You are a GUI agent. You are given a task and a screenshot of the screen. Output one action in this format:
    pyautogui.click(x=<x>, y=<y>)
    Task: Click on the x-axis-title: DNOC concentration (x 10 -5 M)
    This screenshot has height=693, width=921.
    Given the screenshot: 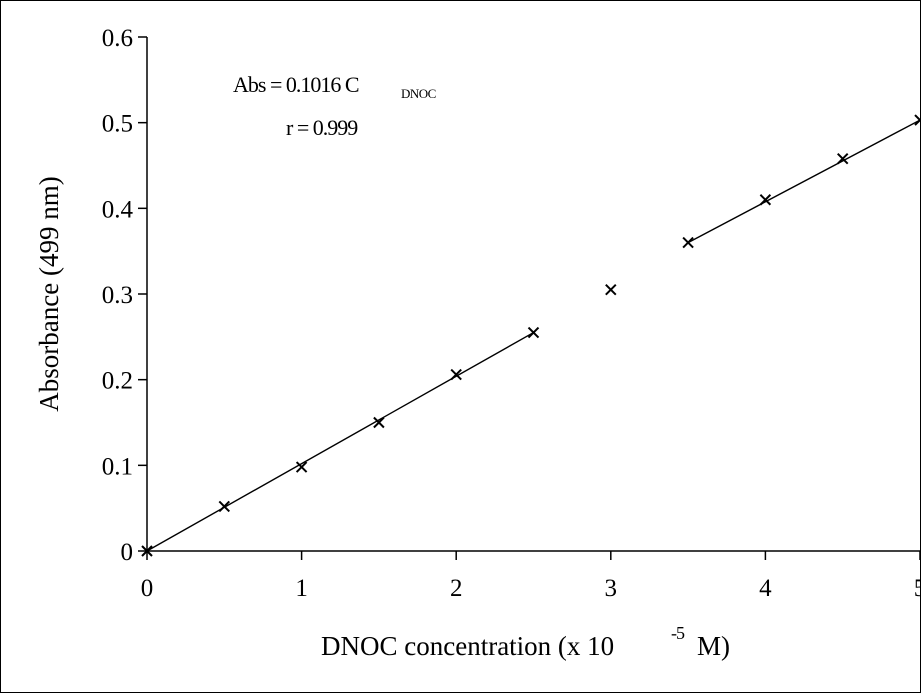 What is the action you would take?
    pyautogui.click(x=525, y=642)
    